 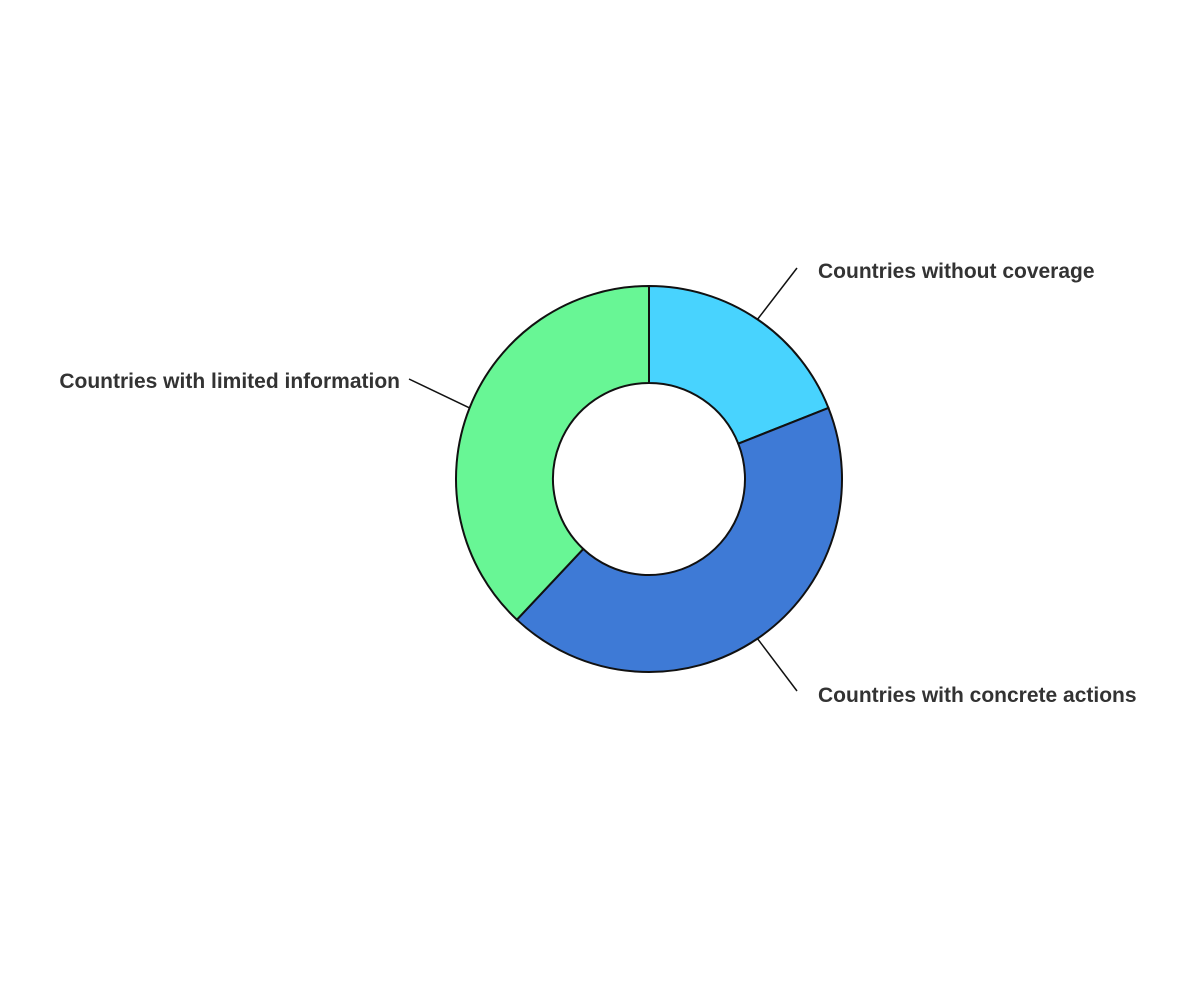 I want to click on slices-layer, so click(x=649, y=478).